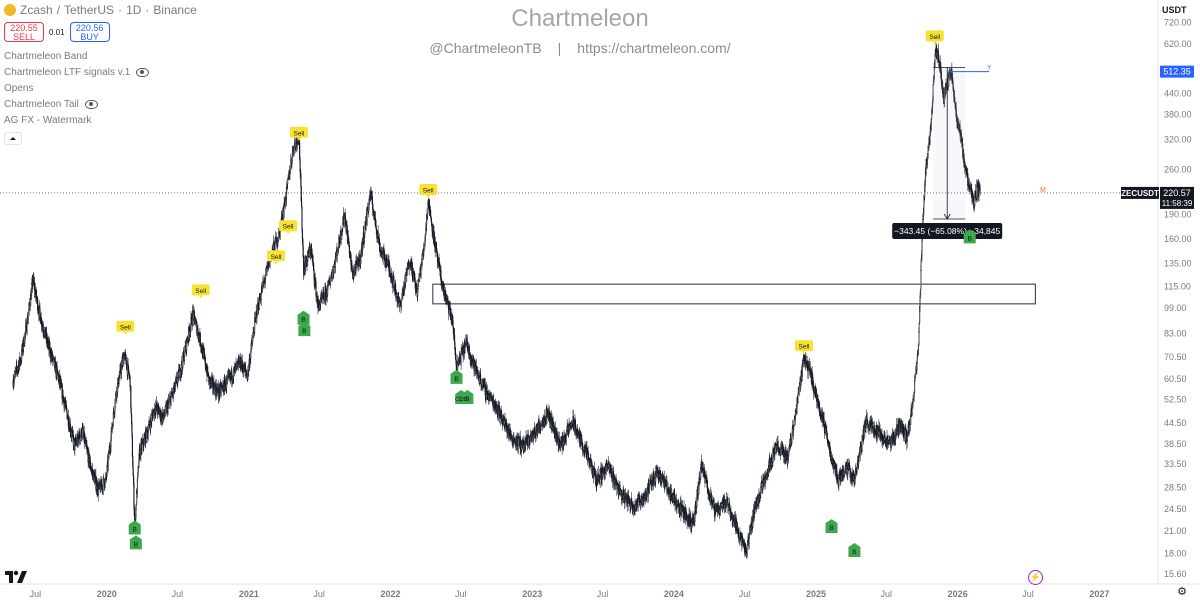  Describe the element at coordinates (1178, 115) in the screenshot. I see `y-tick-label: 380.00` at that location.